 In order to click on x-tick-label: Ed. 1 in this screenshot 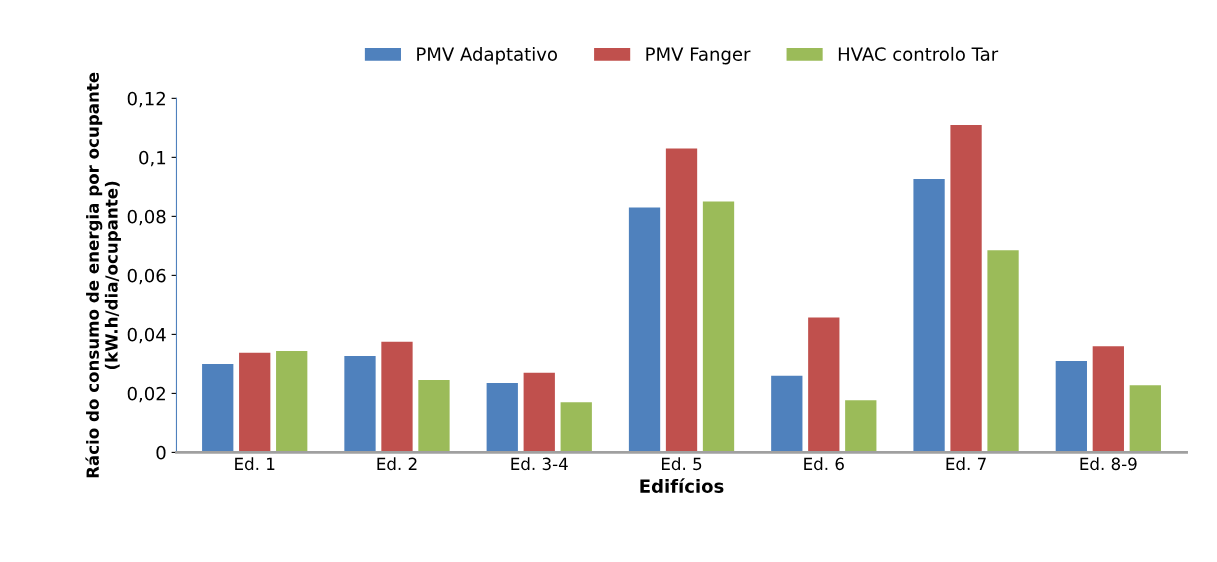, I will do `click(255, 464)`.